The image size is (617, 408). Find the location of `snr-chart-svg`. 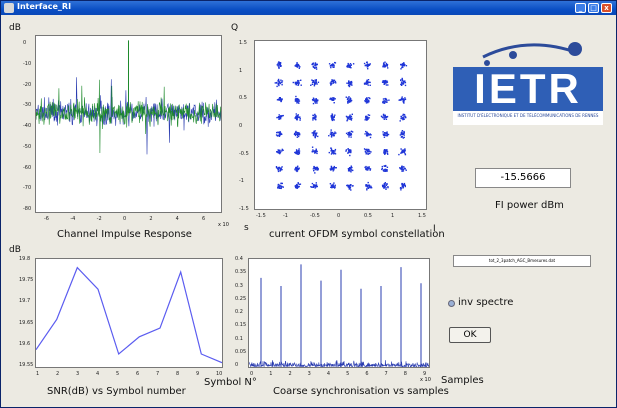

snr-chart-svg is located at coordinates (129, 315).